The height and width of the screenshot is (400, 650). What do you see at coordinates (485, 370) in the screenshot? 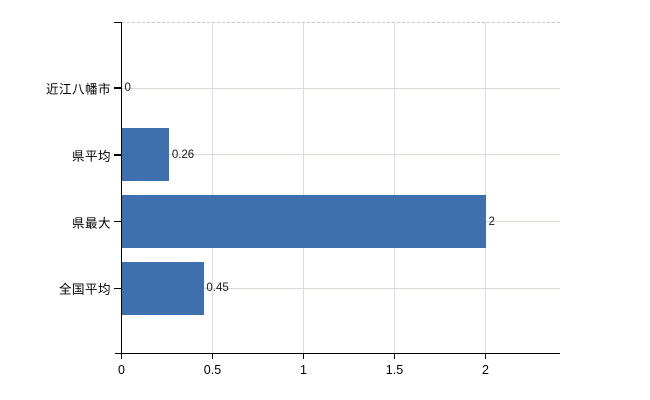
I see `x-tick-label: 2` at bounding box center [485, 370].